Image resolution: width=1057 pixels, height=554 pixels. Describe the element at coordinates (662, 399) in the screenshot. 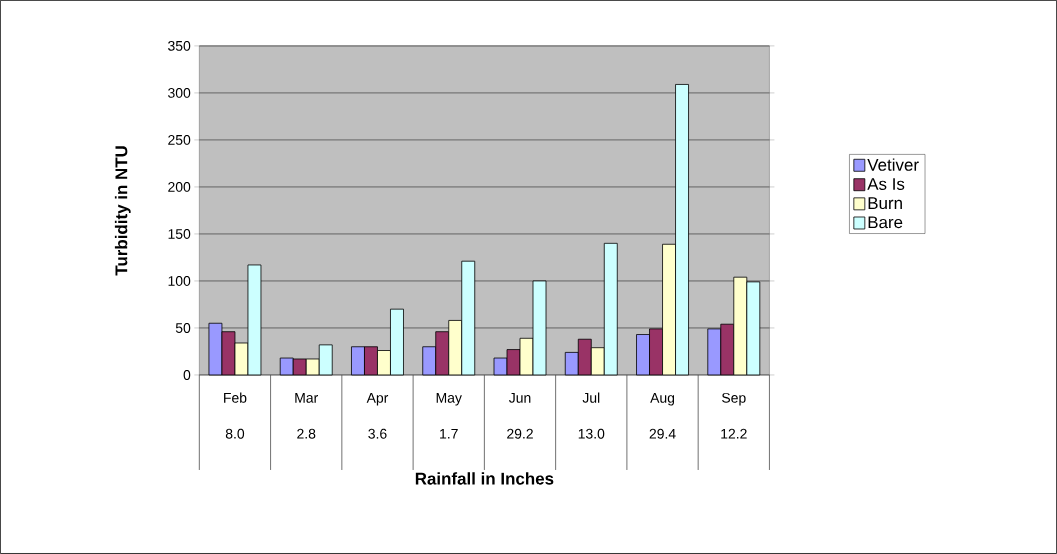

I see `x-tick-label: Aug` at that location.